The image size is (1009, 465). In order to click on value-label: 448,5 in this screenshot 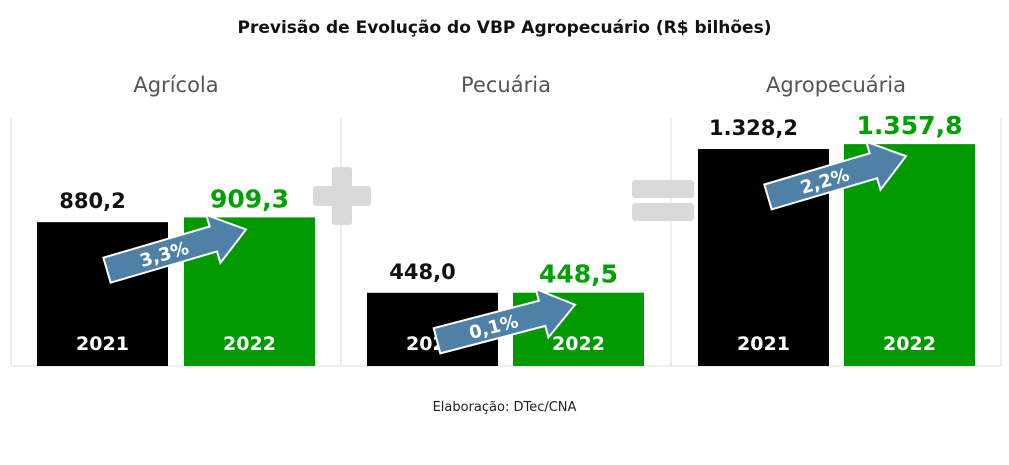, I will do `click(578, 274)`.